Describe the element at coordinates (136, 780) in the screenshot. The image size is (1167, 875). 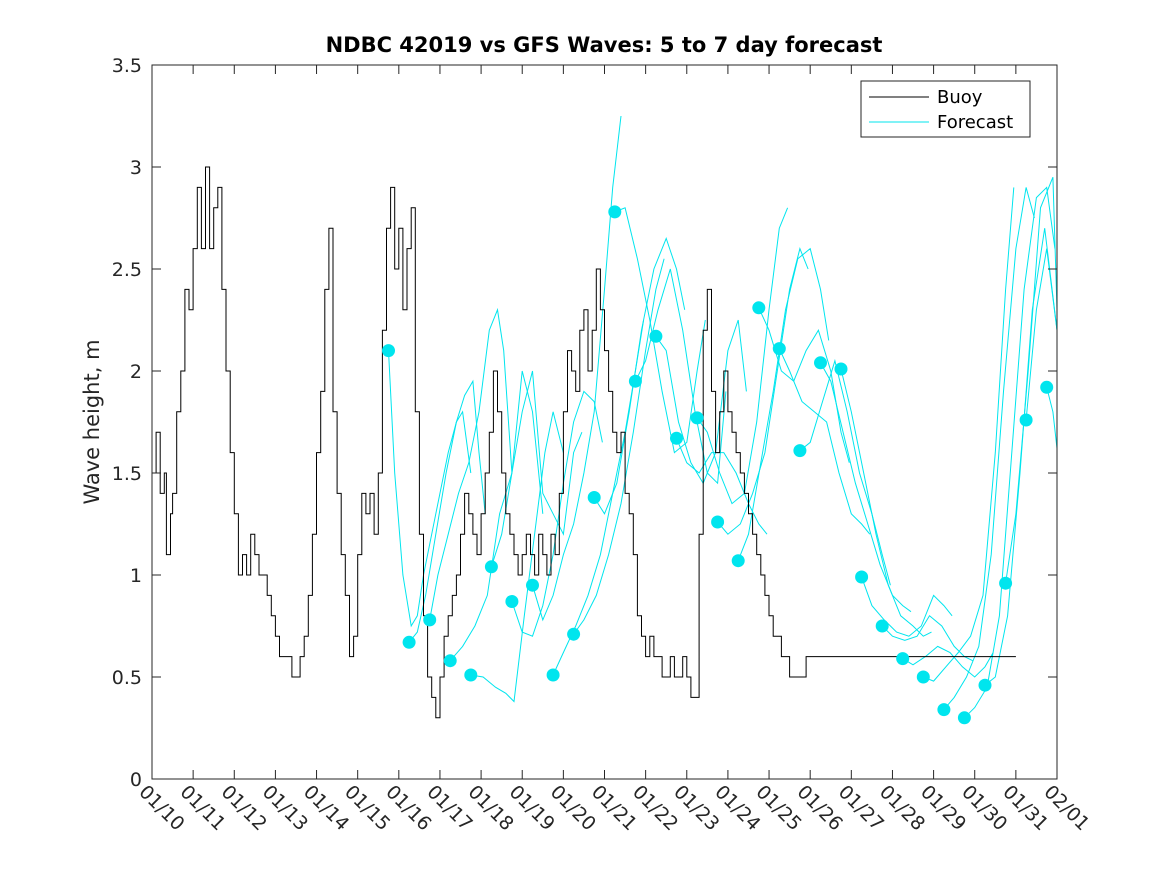
I see `y-tick-label: 0` at that location.